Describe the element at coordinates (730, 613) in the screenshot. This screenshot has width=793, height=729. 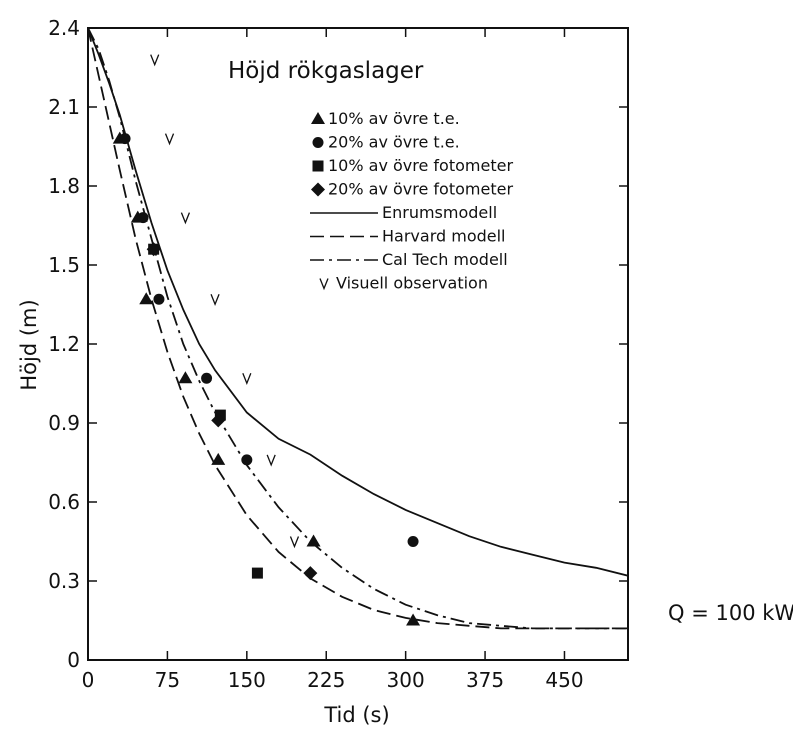
I see `power-annotation: Q = 100 kW` at that location.